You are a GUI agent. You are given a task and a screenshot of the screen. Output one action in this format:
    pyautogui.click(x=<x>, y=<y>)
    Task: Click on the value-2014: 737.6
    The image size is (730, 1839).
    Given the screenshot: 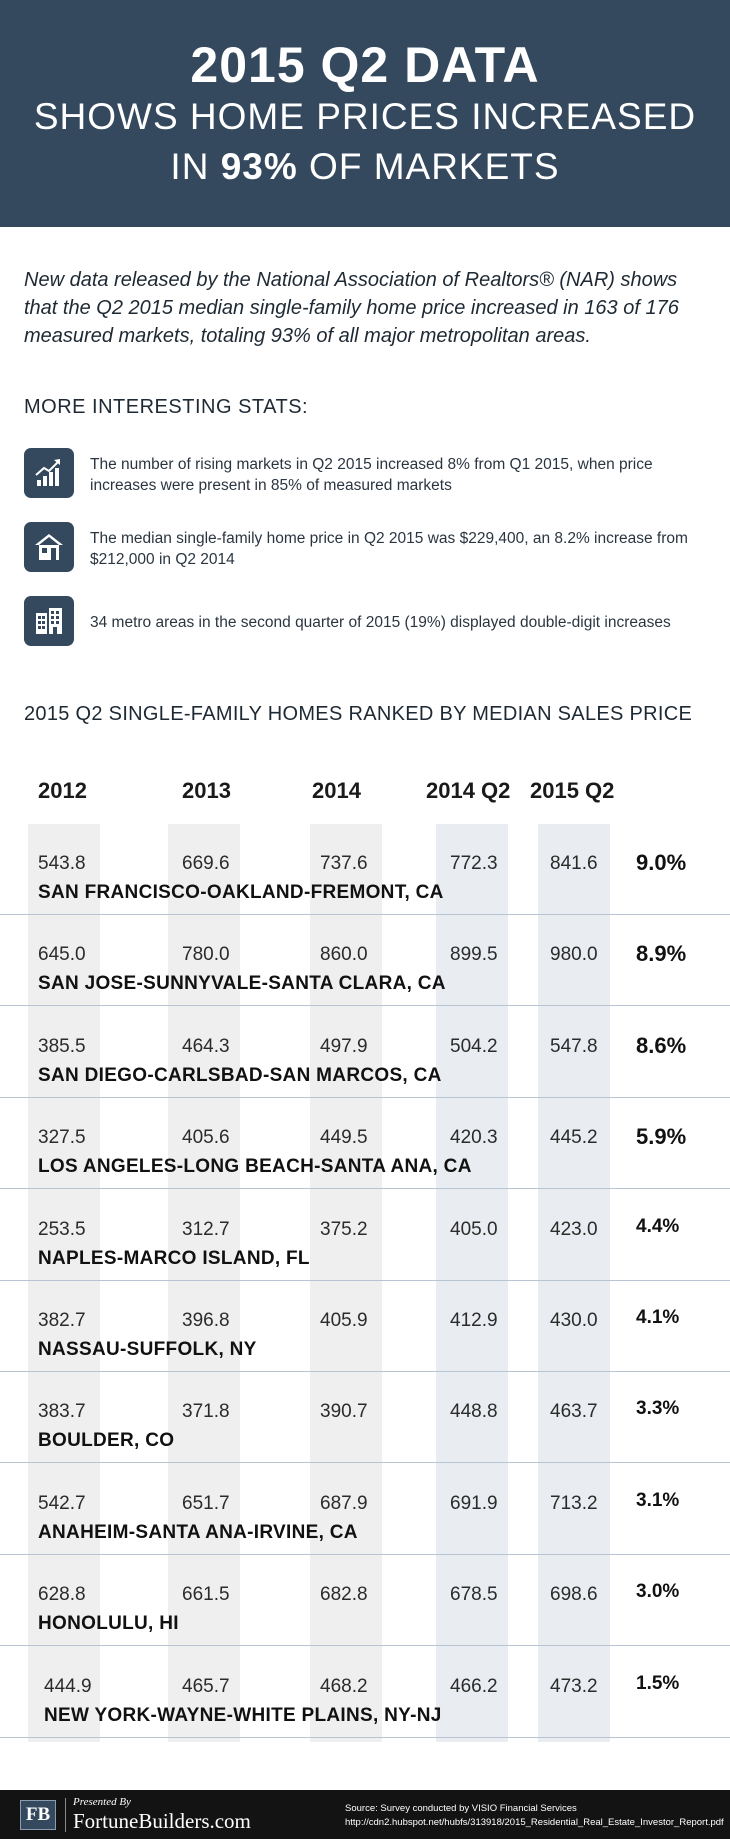 What is the action you would take?
    pyautogui.click(x=344, y=863)
    